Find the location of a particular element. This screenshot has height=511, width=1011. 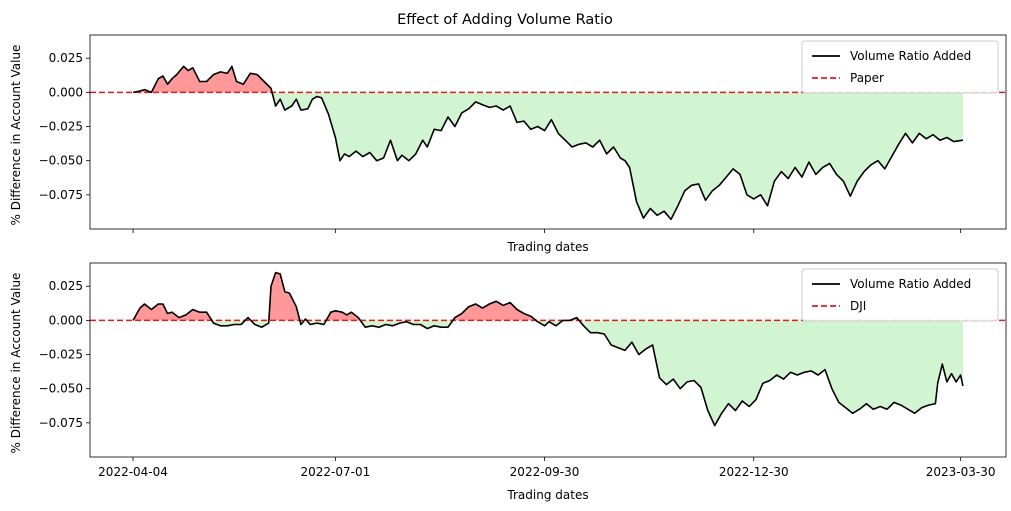

figure-title: Effect of Adding Volume Ratio is located at coordinates (505, 20).